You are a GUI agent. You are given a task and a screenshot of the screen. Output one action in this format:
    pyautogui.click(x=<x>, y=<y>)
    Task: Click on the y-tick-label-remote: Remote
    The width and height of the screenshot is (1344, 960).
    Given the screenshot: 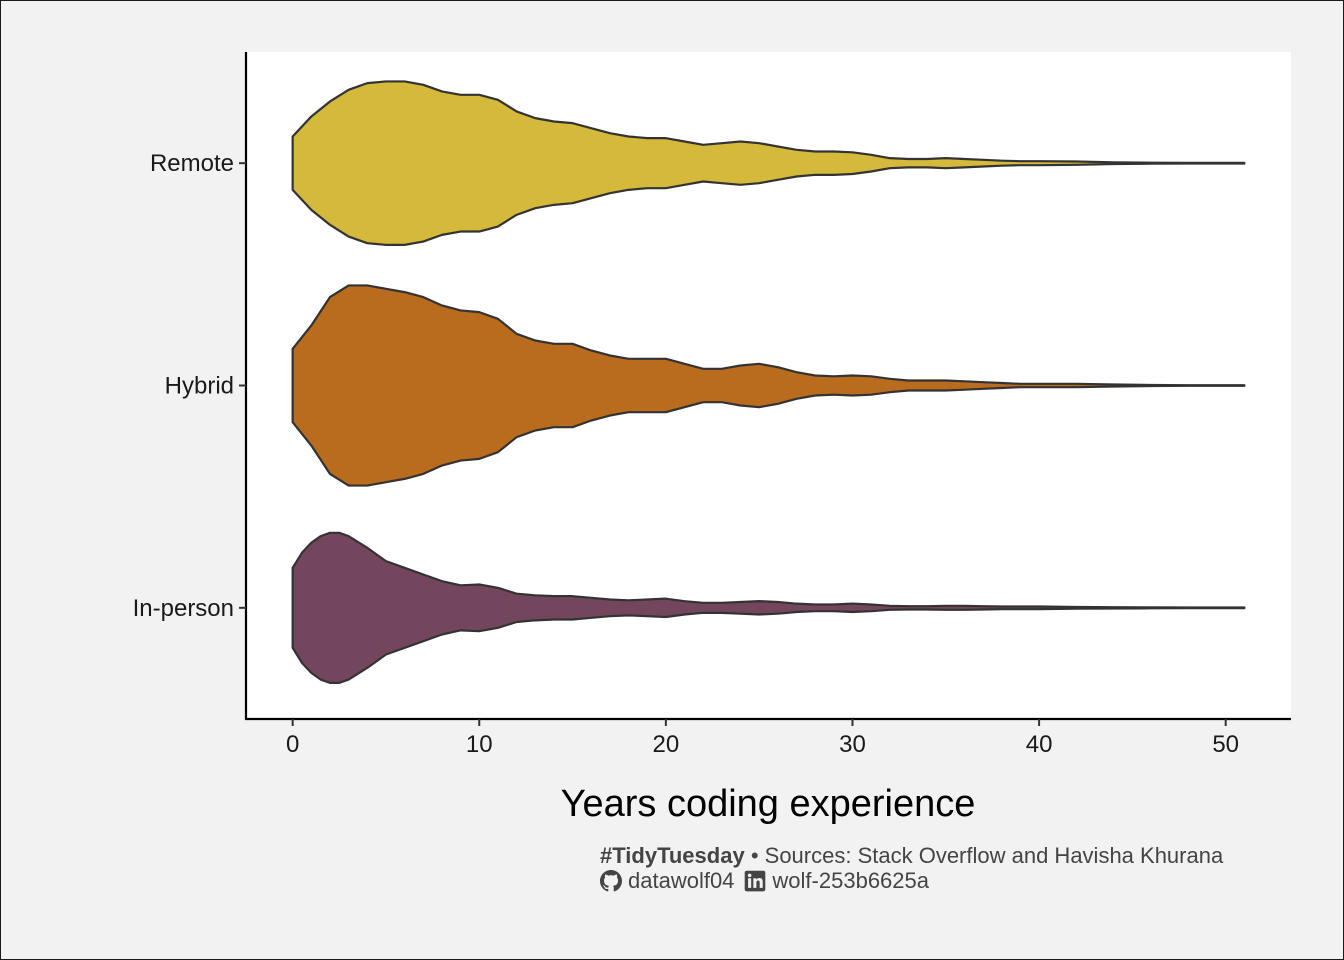 What is the action you would take?
    pyautogui.click(x=192, y=163)
    